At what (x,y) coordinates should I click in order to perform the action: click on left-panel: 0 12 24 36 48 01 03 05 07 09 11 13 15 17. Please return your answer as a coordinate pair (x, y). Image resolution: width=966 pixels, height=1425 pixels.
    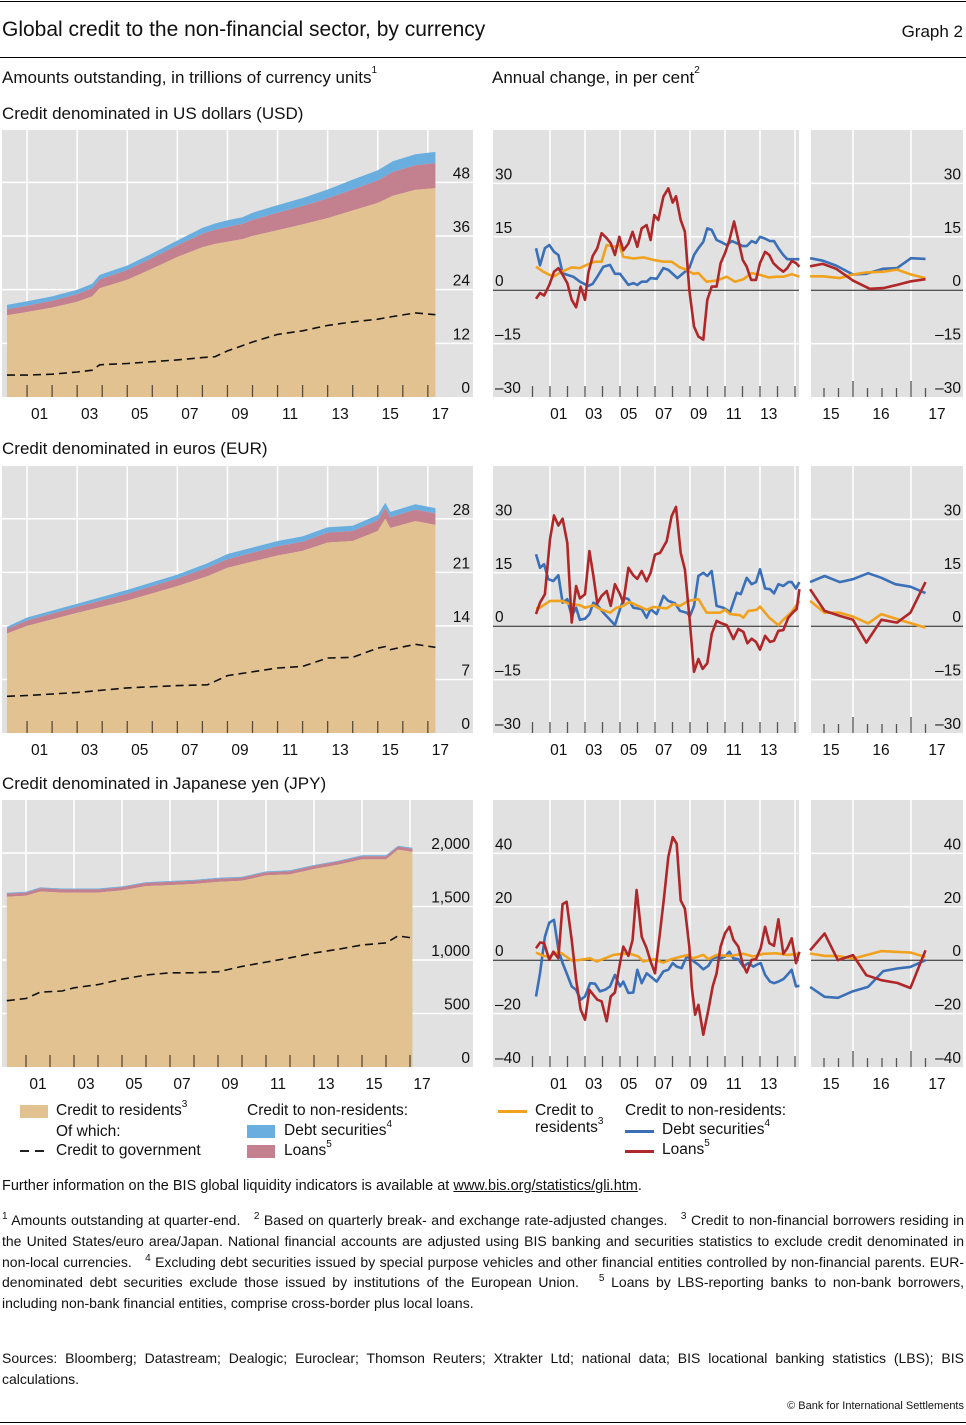
    Looking at the image, I should click on (237, 276).